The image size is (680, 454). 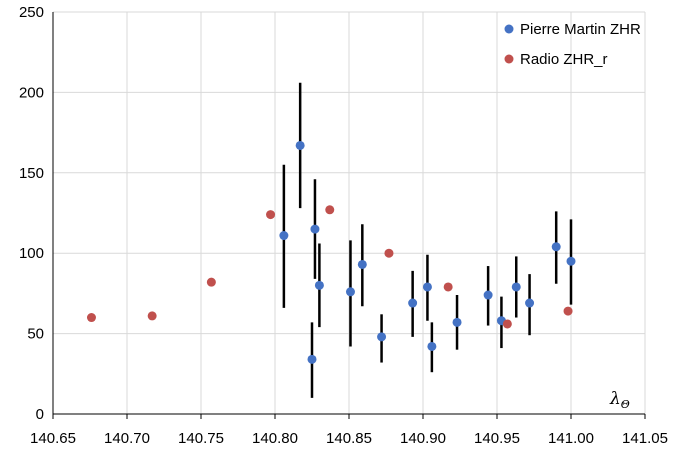 I want to click on x-tick-label: 140.80, so click(x=275, y=438).